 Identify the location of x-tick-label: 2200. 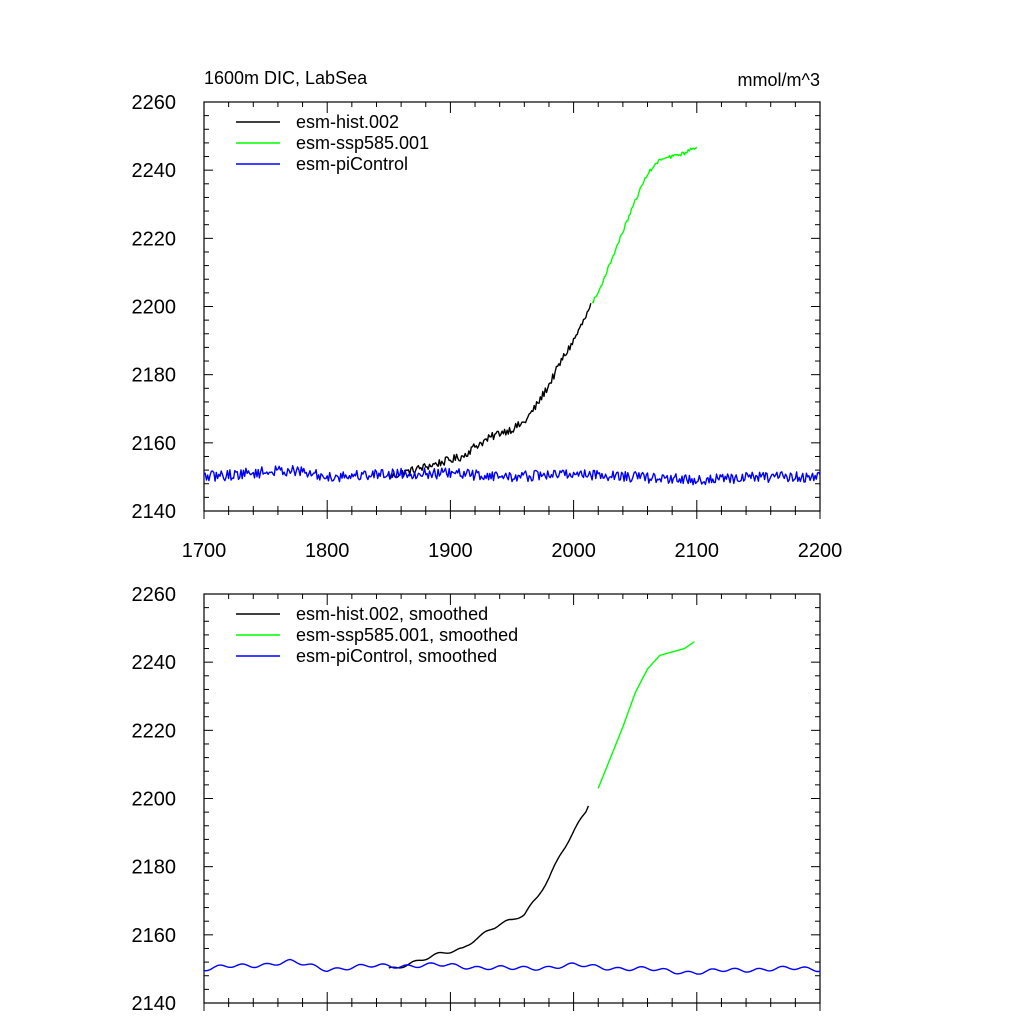
(820, 551).